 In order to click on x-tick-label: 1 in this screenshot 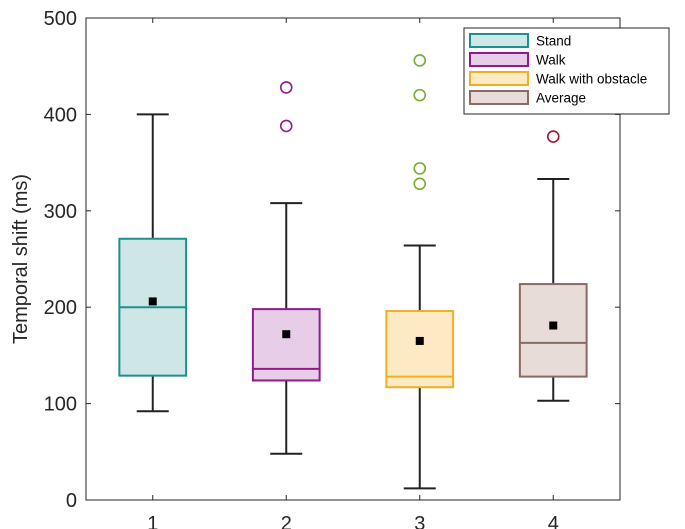, I will do `click(152, 521)`.